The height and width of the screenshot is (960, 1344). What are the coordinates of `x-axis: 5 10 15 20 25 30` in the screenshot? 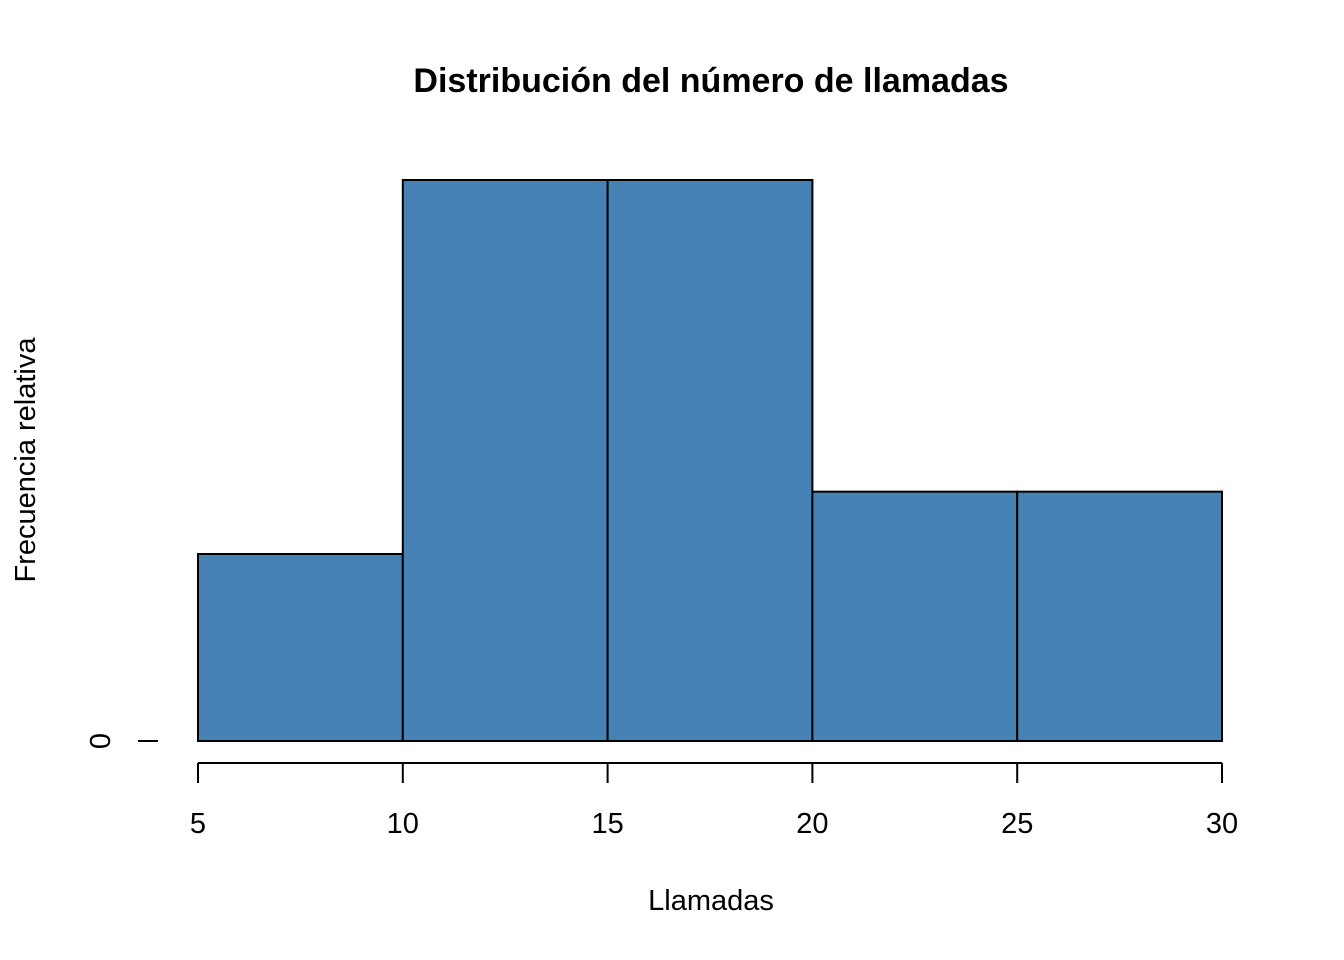 It's located at (714, 801).